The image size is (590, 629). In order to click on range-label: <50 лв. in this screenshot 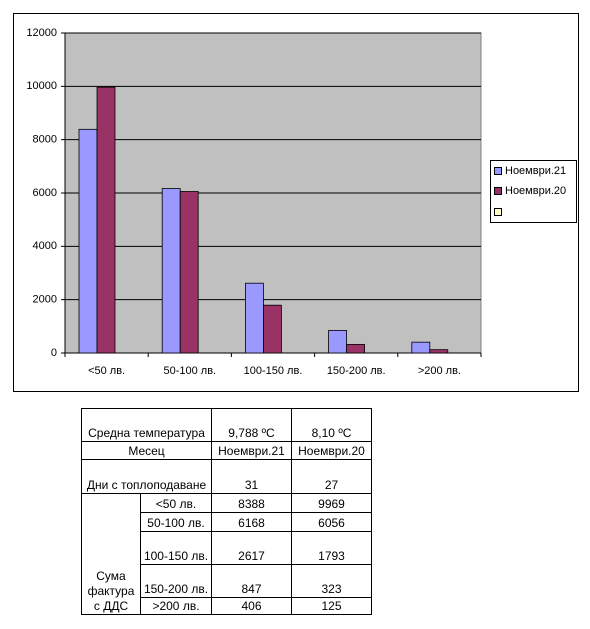, I will do `click(176, 503)`.